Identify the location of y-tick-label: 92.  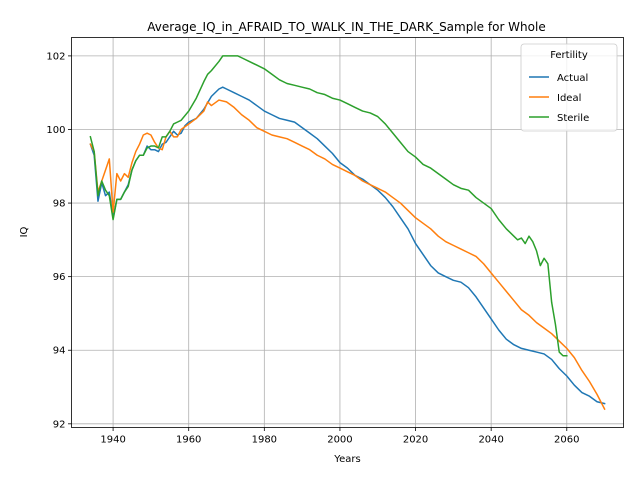
(59, 424).